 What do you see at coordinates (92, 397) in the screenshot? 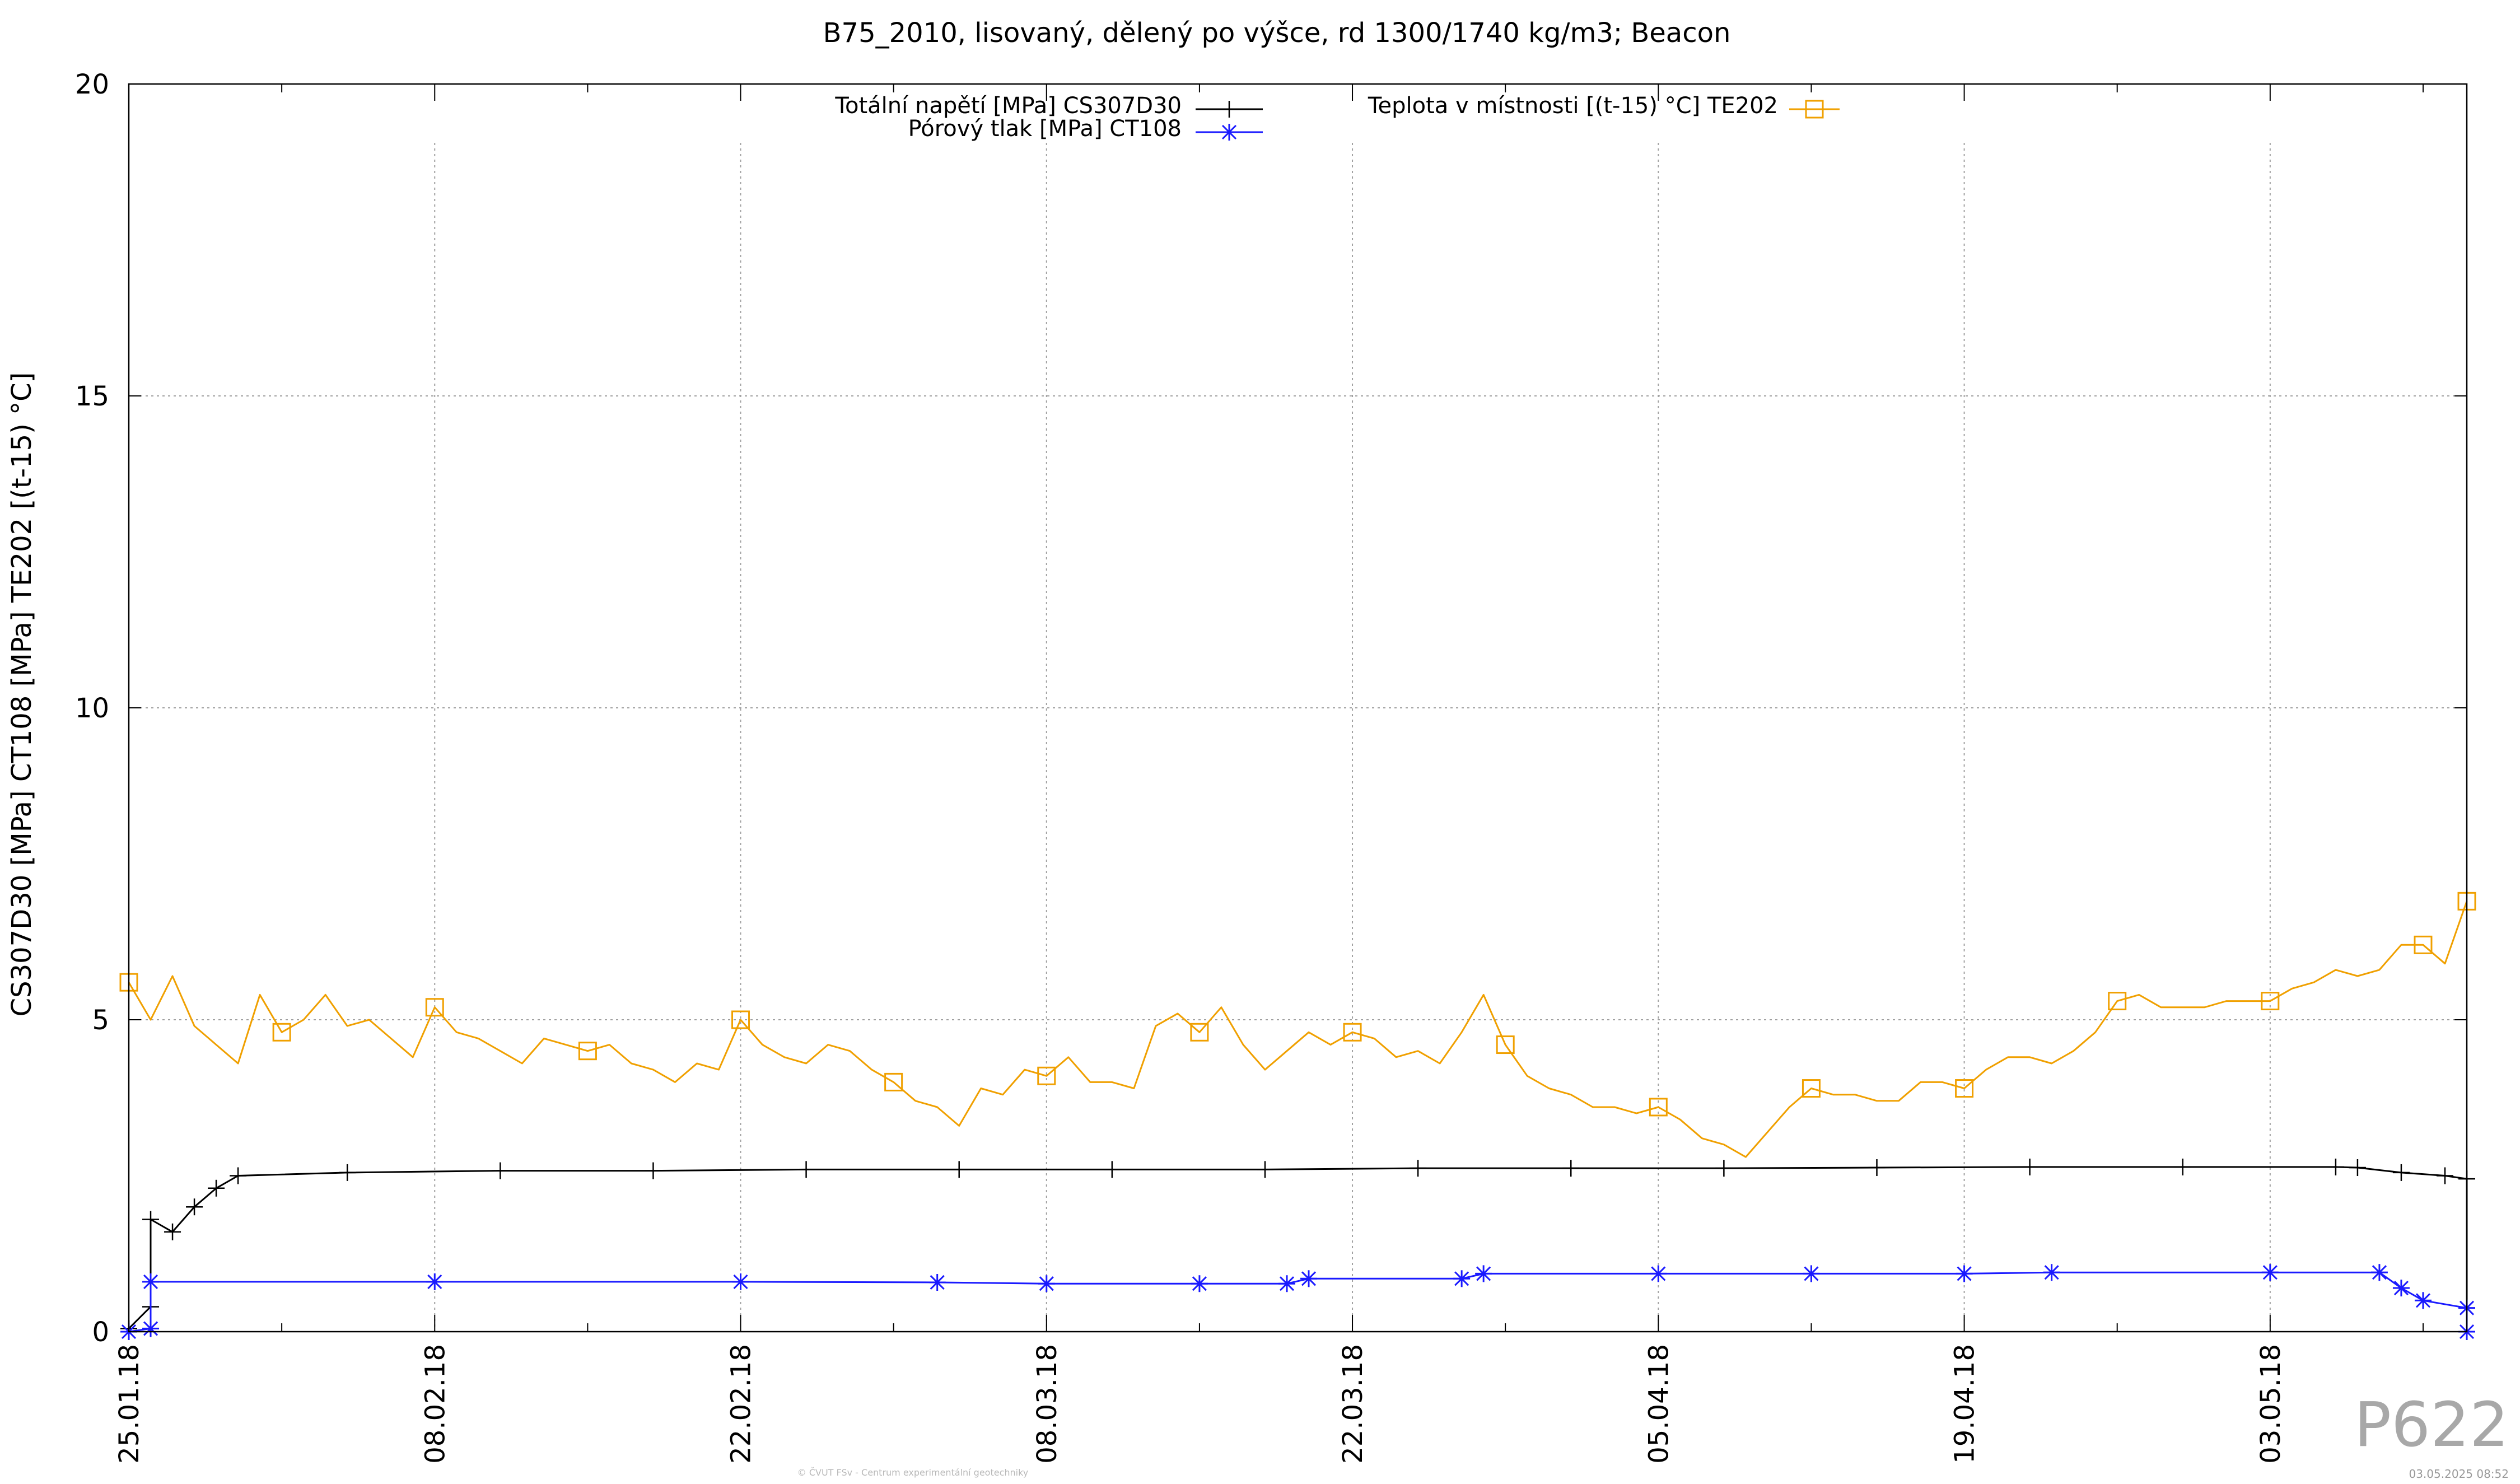
I see `y-tick-label: 15` at bounding box center [92, 397].